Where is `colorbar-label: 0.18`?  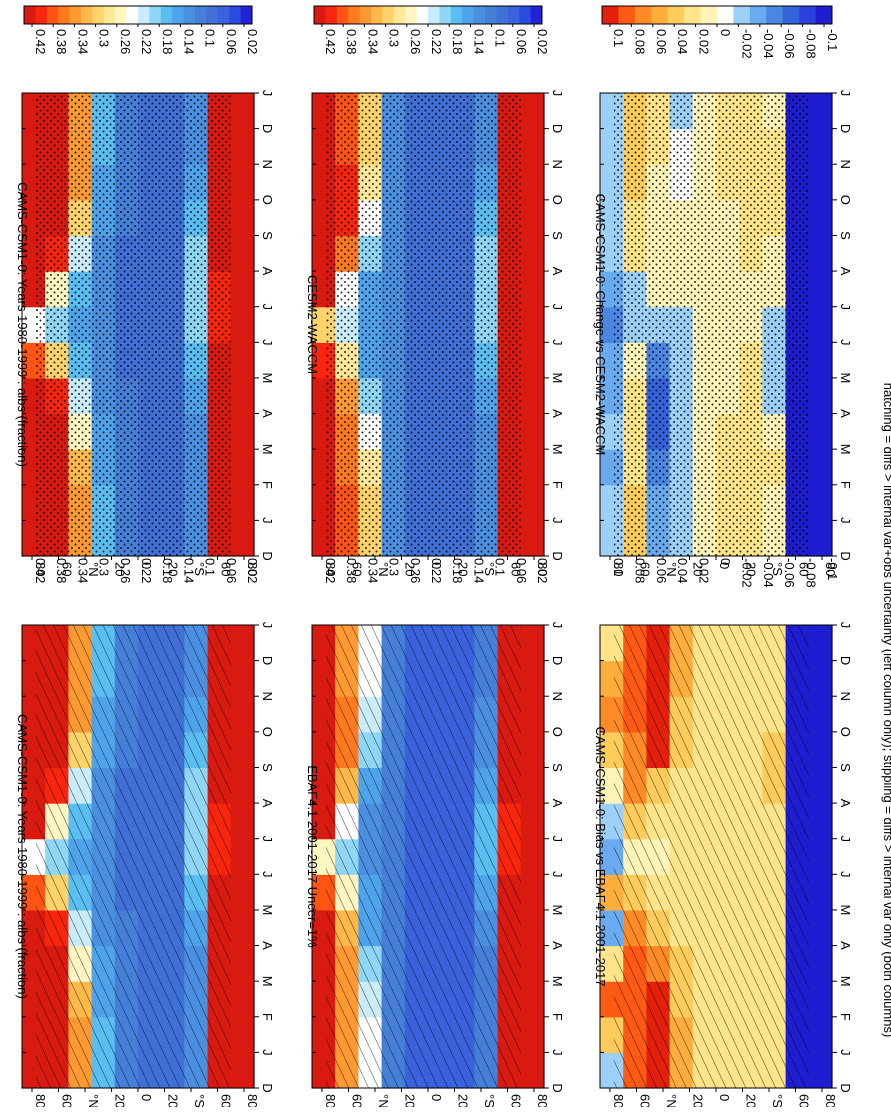
colorbar-label: 0.18 is located at coordinates (457, 570).